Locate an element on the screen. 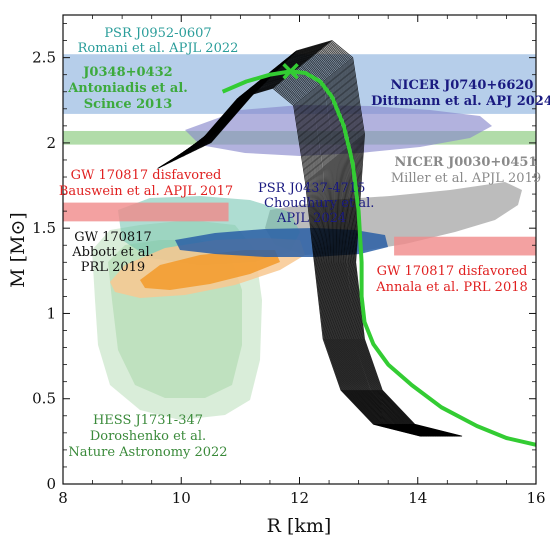  annotation-gw-annala-name: GW 170817 disfavored is located at coordinates (452, 271).